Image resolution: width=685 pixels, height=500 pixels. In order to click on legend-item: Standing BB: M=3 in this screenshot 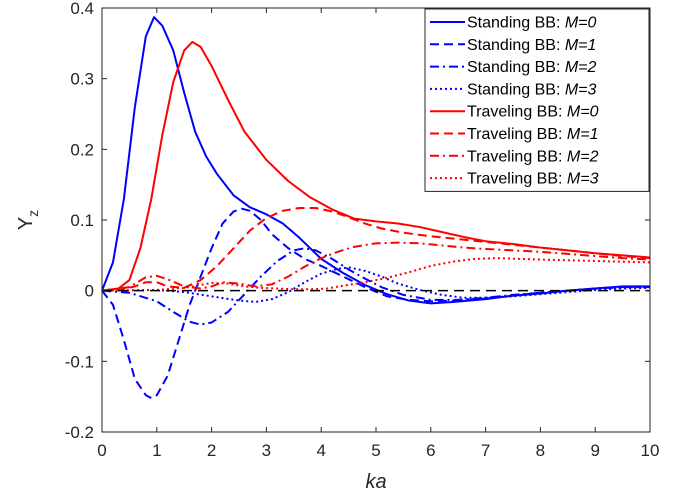, I will do `click(513, 89)`.